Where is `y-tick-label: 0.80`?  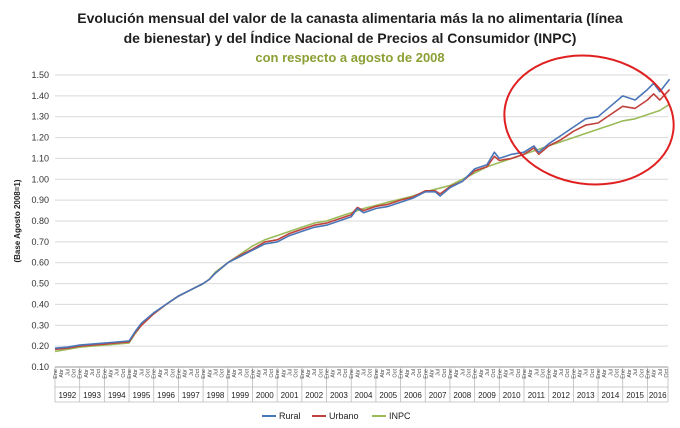
y-tick-label: 0.80 is located at coordinates (40, 221).